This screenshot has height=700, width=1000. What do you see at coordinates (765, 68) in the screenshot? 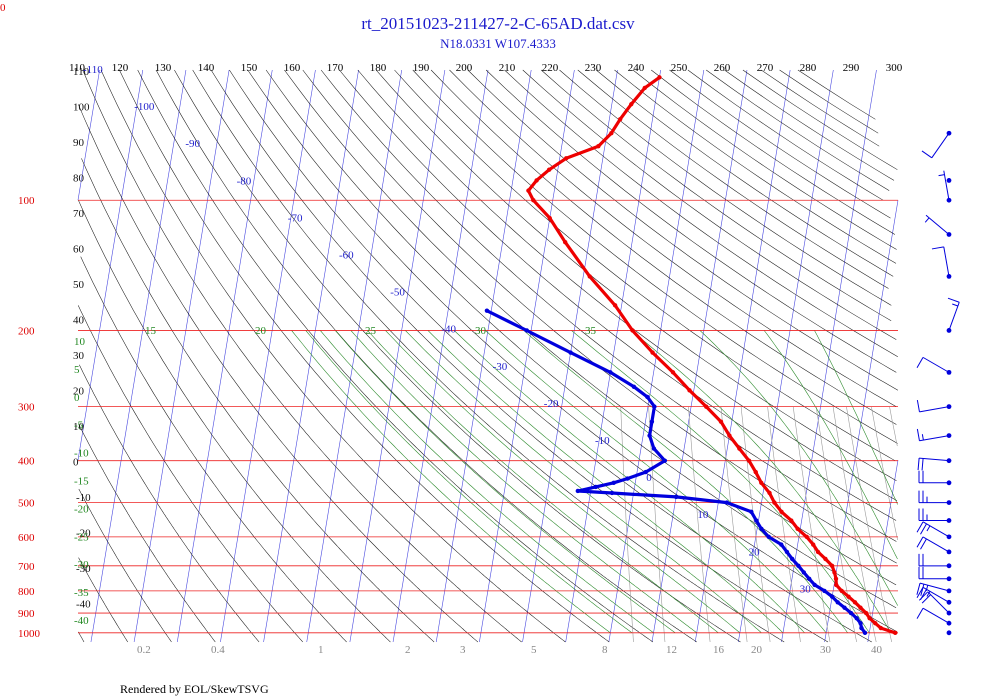
I see `temperature-tick-label: 270` at bounding box center [765, 68].